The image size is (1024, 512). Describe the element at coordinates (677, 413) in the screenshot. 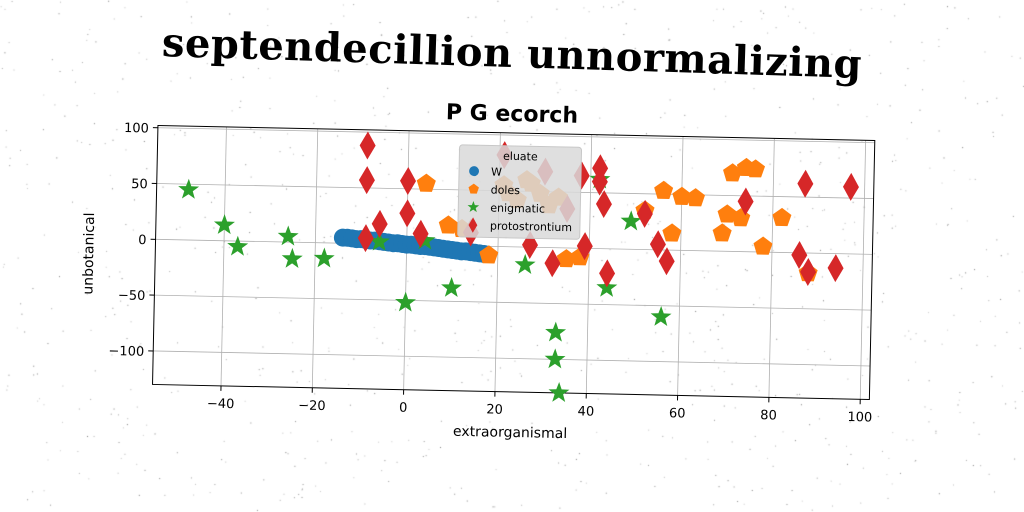

I see `x-tick-label: 60` at that location.